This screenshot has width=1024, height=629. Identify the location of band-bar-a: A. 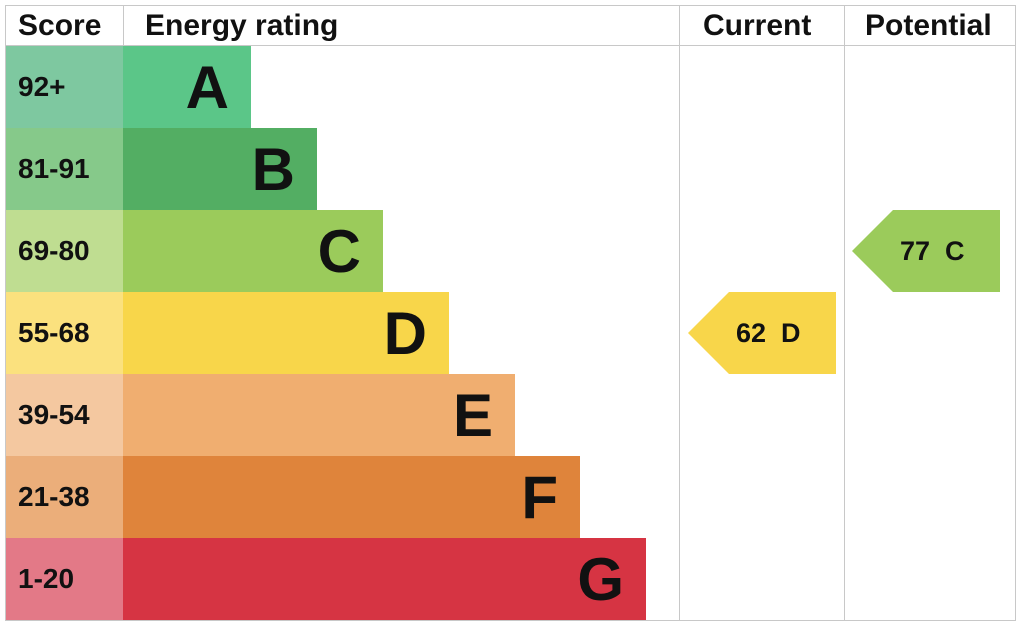
(187, 87).